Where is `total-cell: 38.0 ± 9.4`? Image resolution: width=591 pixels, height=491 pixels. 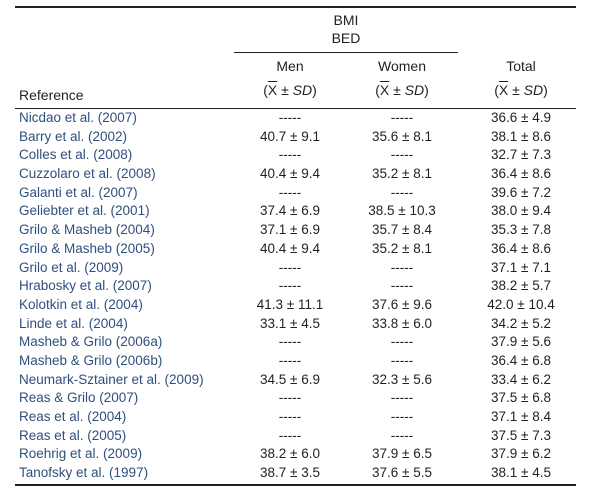 total-cell: 38.0 ± 9.4 is located at coordinates (521, 211).